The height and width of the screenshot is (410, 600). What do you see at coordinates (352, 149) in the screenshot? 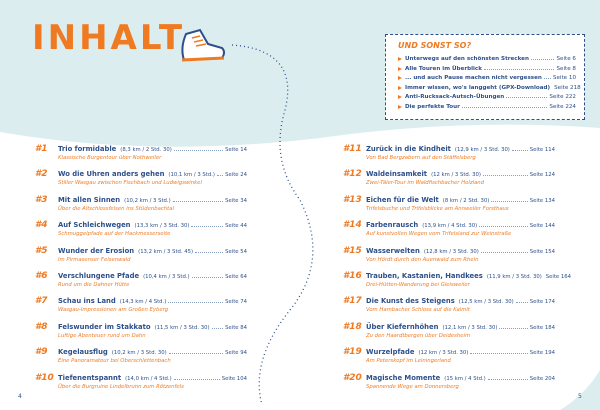
I see `entry-number: #11` at bounding box center [352, 149].